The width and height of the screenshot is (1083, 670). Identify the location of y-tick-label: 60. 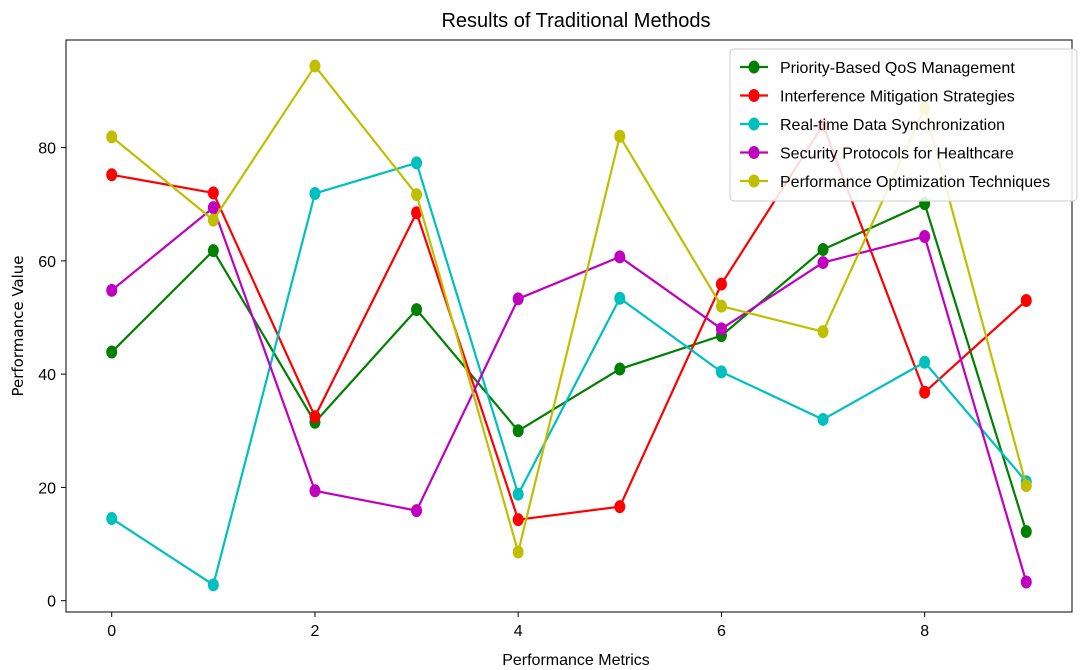
(47, 262).